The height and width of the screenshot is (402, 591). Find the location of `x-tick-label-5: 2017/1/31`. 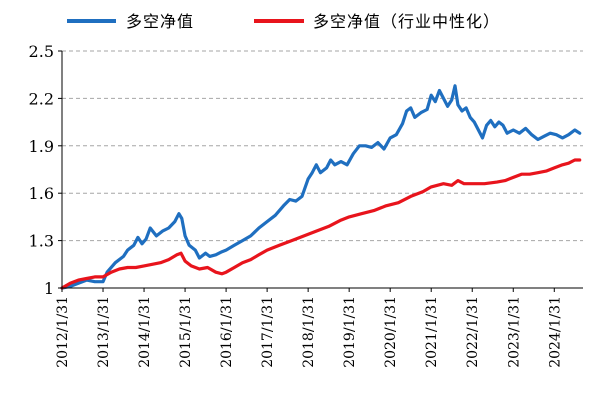

x-tick-label-5: 2017/1/31 is located at coordinates (268, 332).